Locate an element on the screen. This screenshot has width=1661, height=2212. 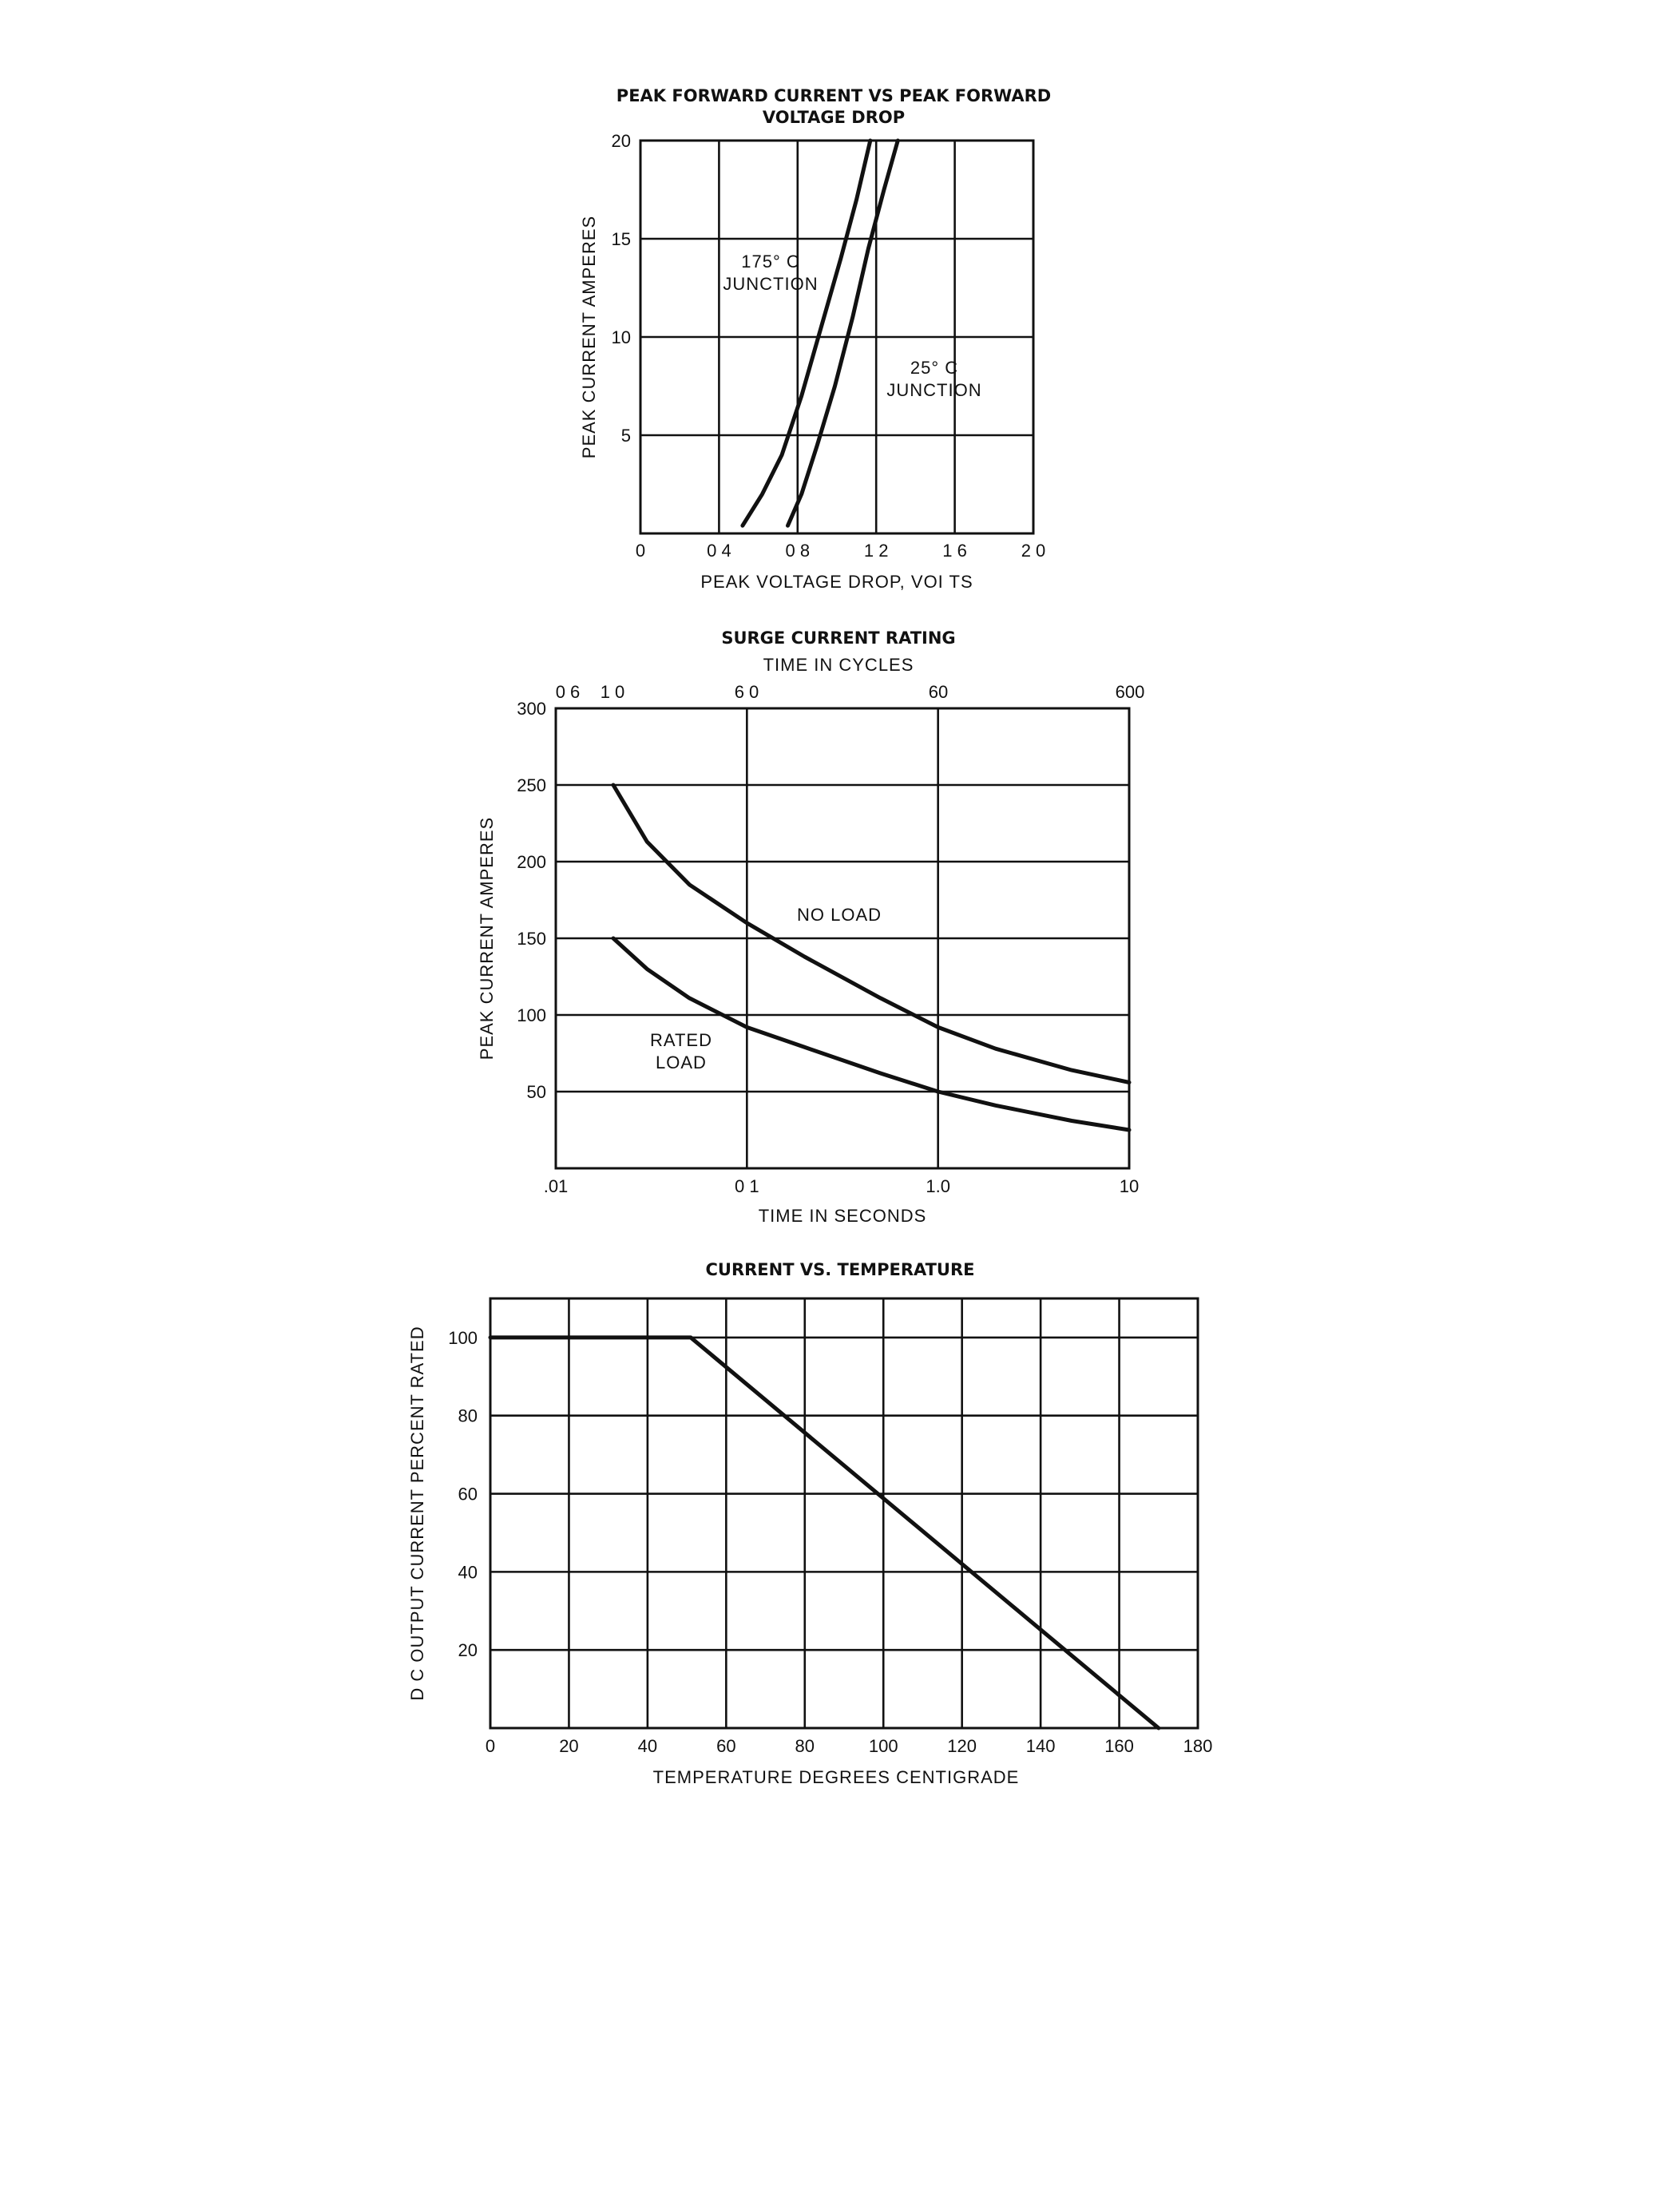
y-tick-label: 40 is located at coordinates (468, 1572).